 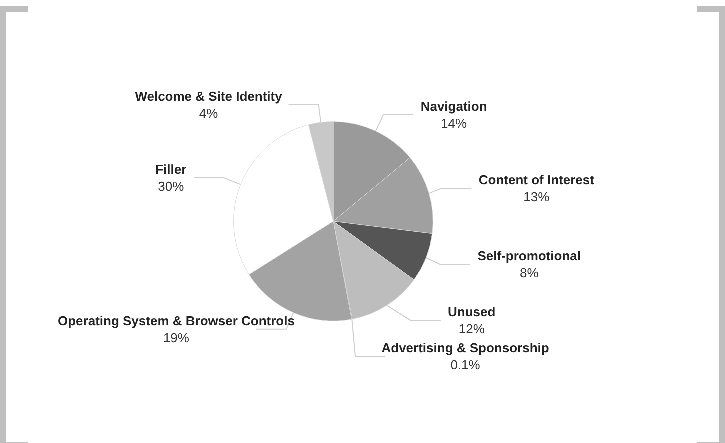 I want to click on slice-label: Unused, so click(x=472, y=312).